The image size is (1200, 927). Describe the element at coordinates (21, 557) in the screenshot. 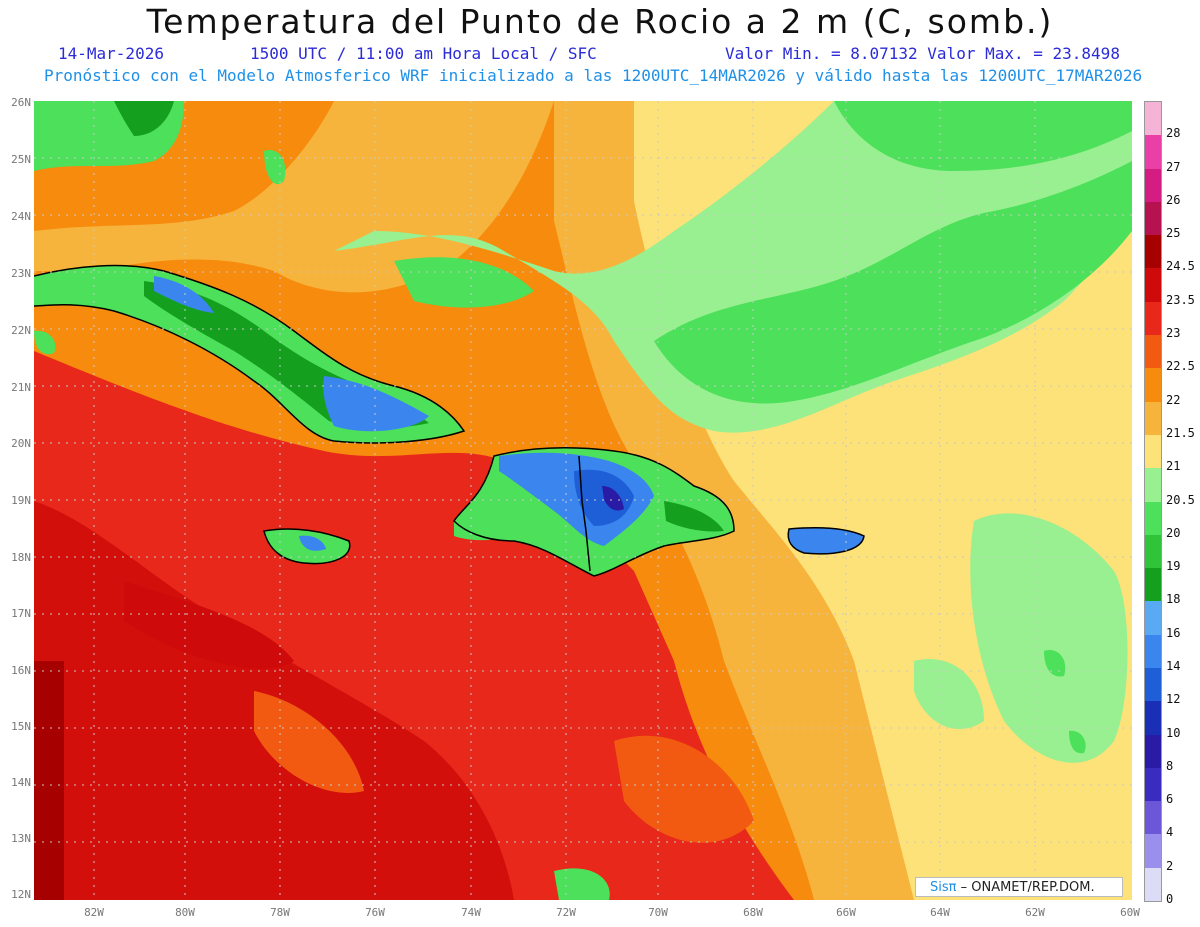

I see `lat-label: 18N` at that location.